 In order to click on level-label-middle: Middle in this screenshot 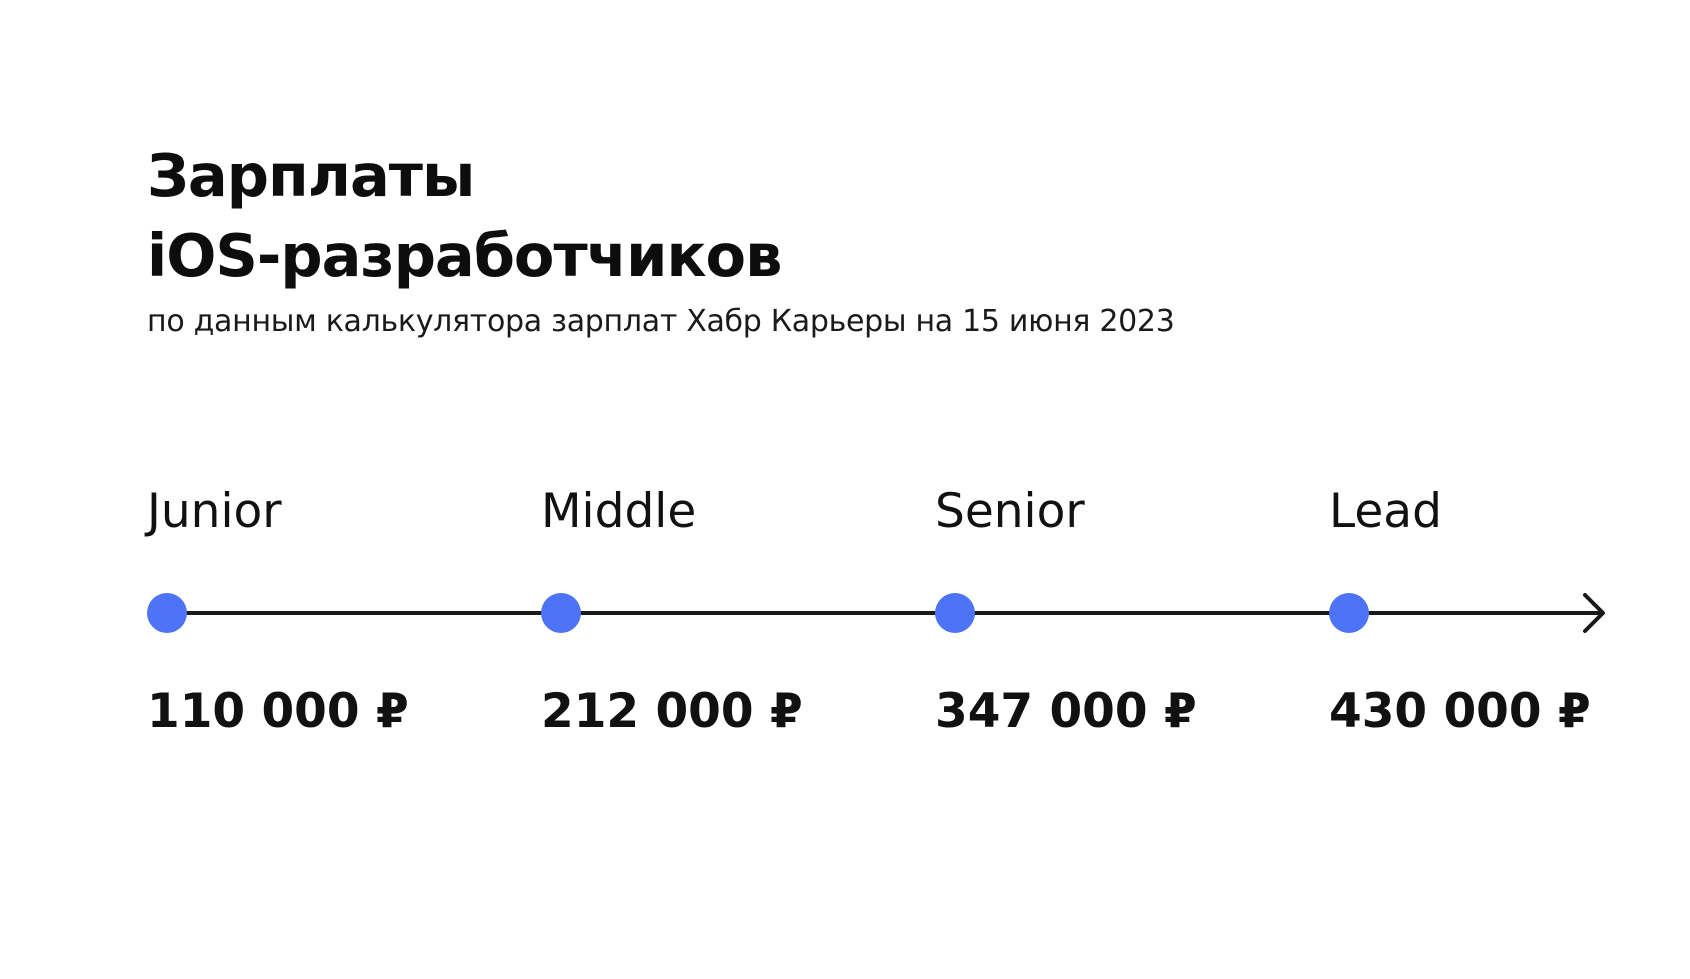, I will do `click(618, 511)`.